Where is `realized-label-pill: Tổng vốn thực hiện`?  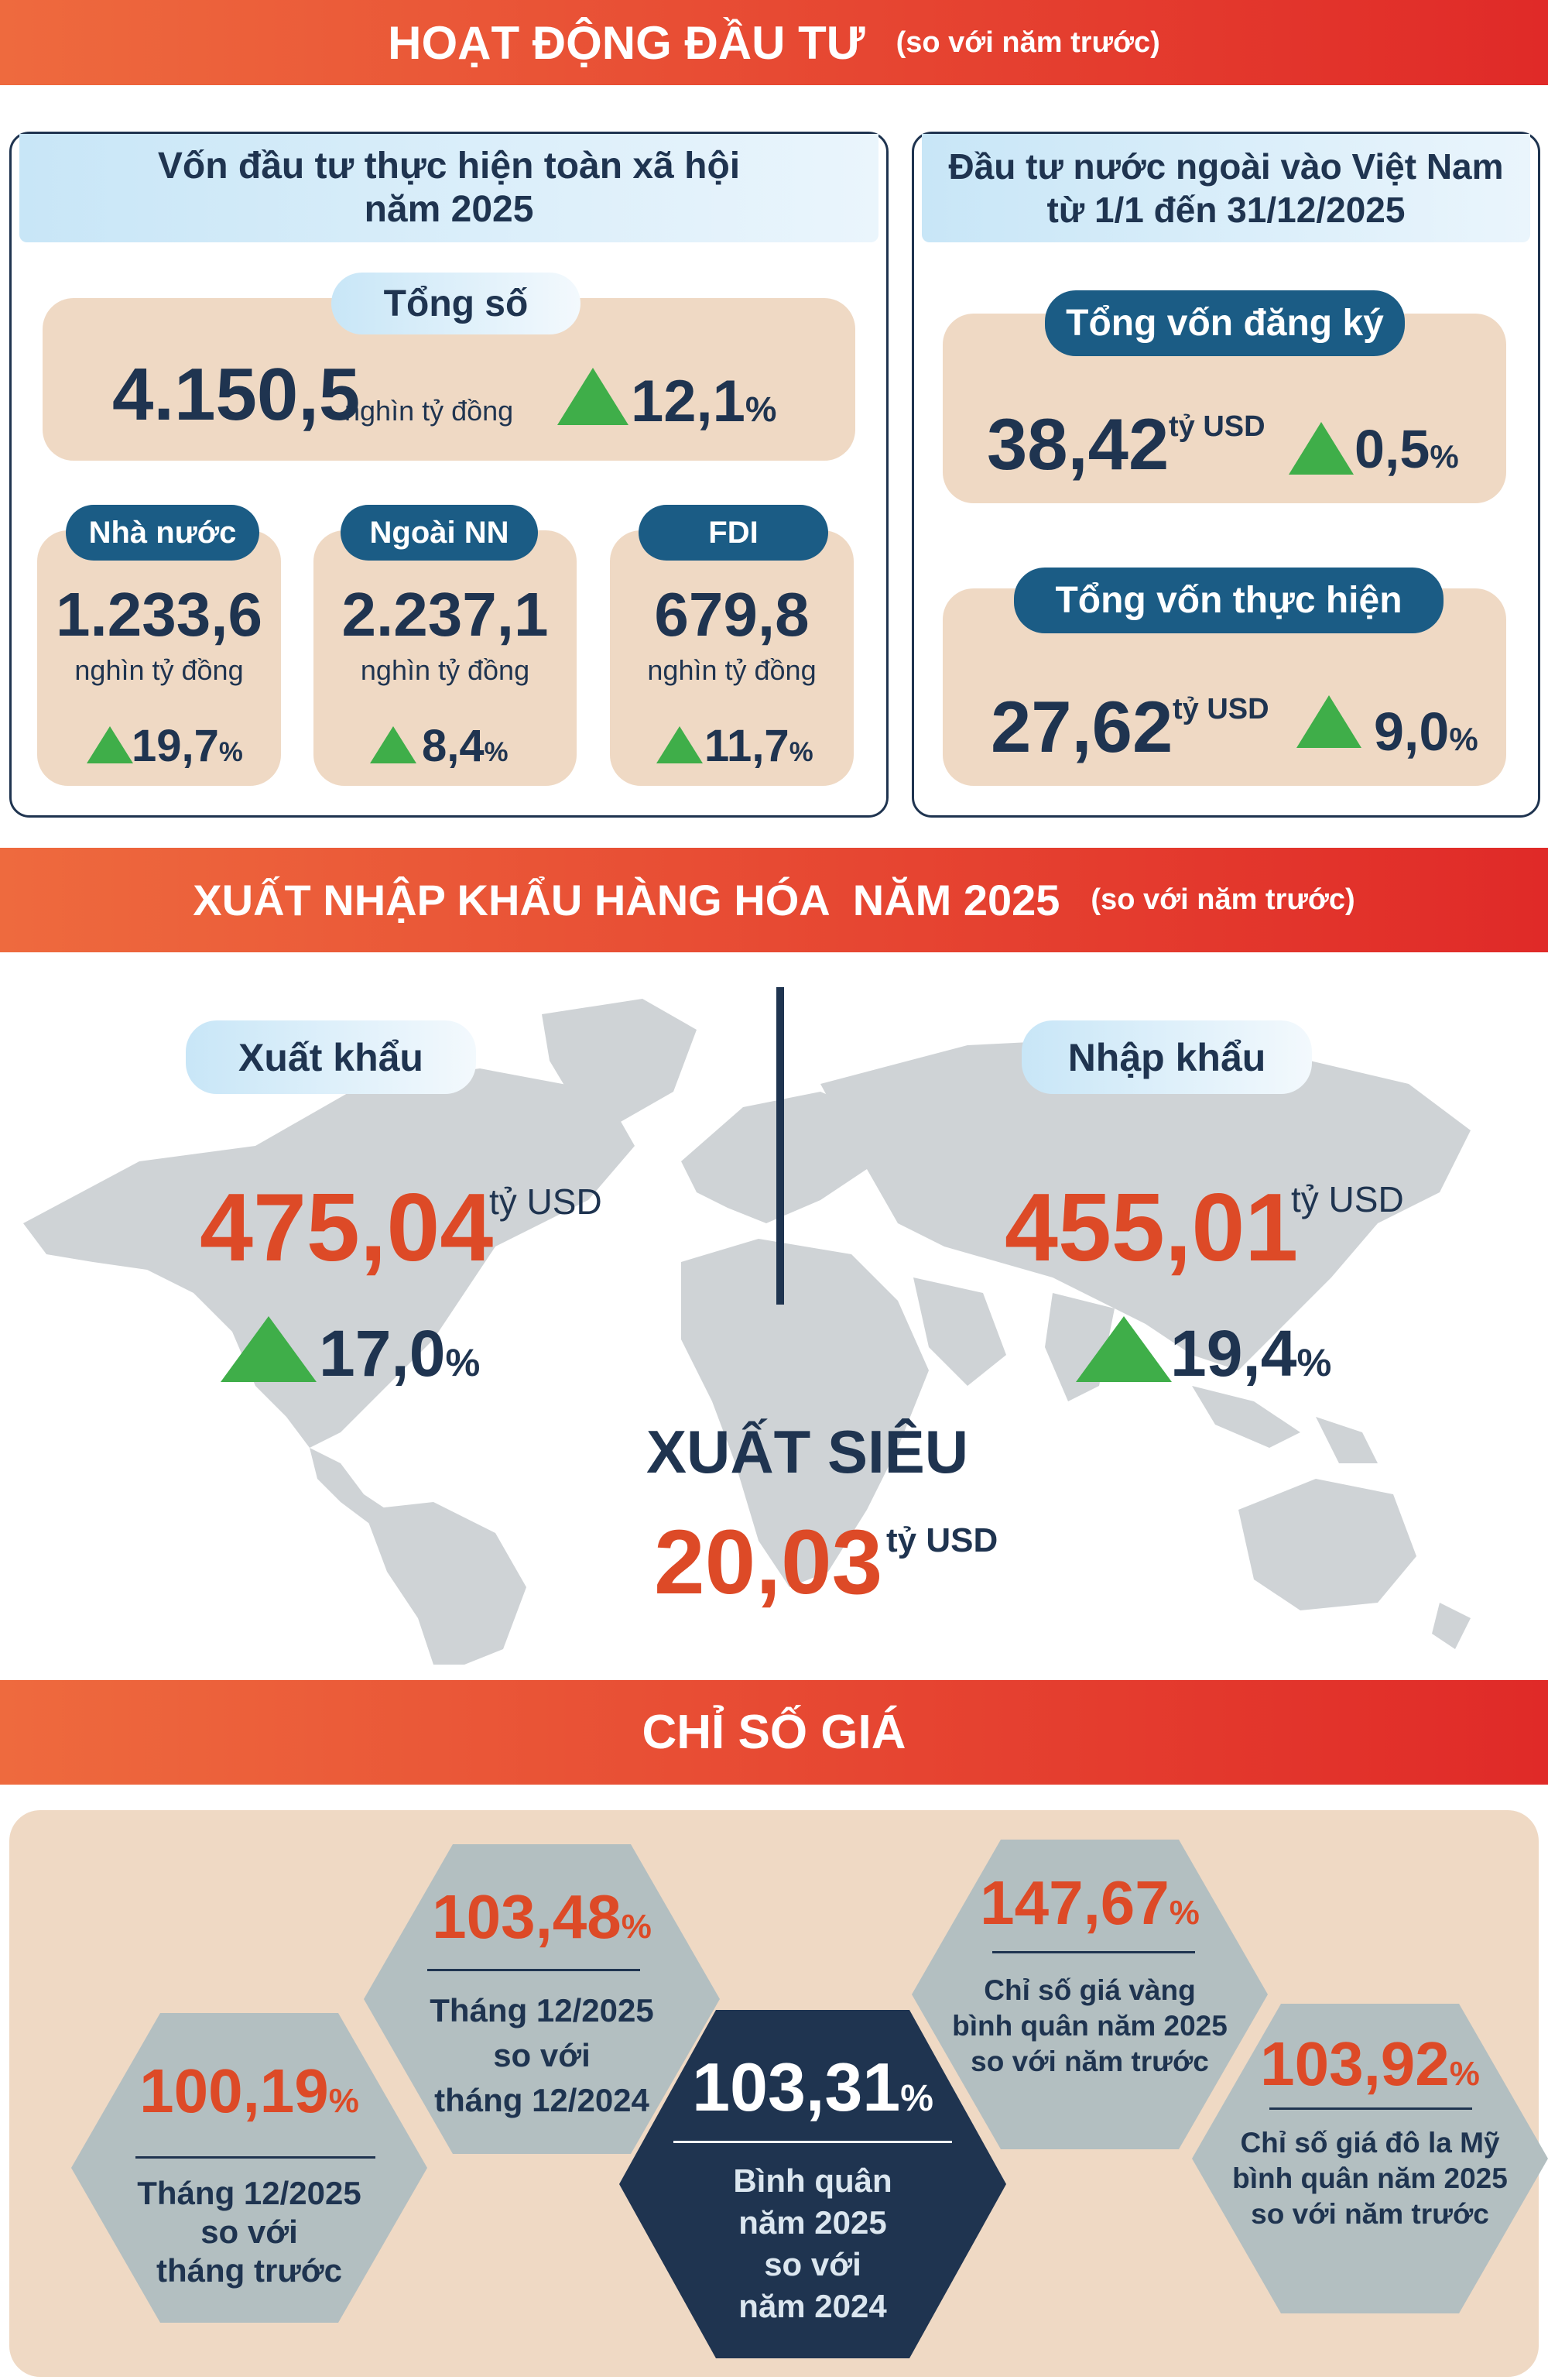
realized-label-pill: Tổng vốn thực hiện is located at coordinates (1229, 601).